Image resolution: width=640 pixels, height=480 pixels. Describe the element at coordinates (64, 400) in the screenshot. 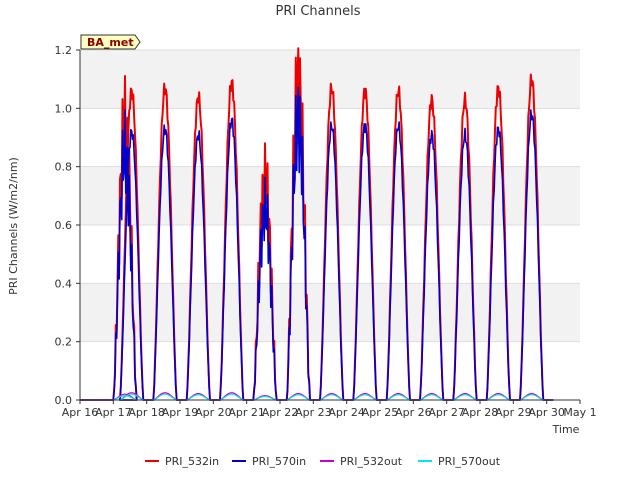

I see `y-tick-label: 0.0` at that location.